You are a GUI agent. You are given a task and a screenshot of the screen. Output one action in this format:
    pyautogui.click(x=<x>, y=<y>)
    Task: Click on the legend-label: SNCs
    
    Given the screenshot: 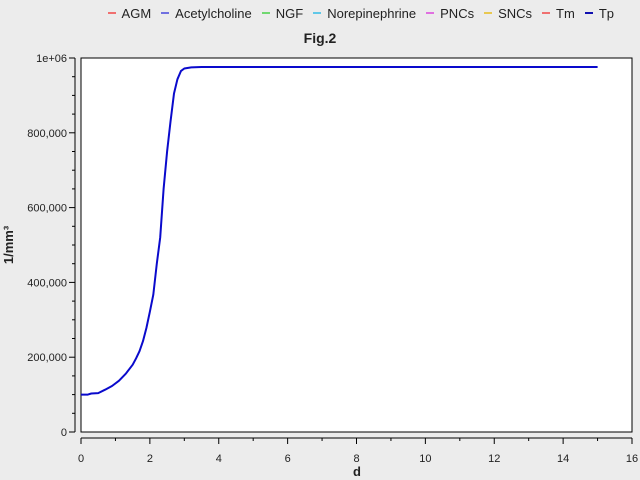 What is the action you would take?
    pyautogui.click(x=515, y=13)
    